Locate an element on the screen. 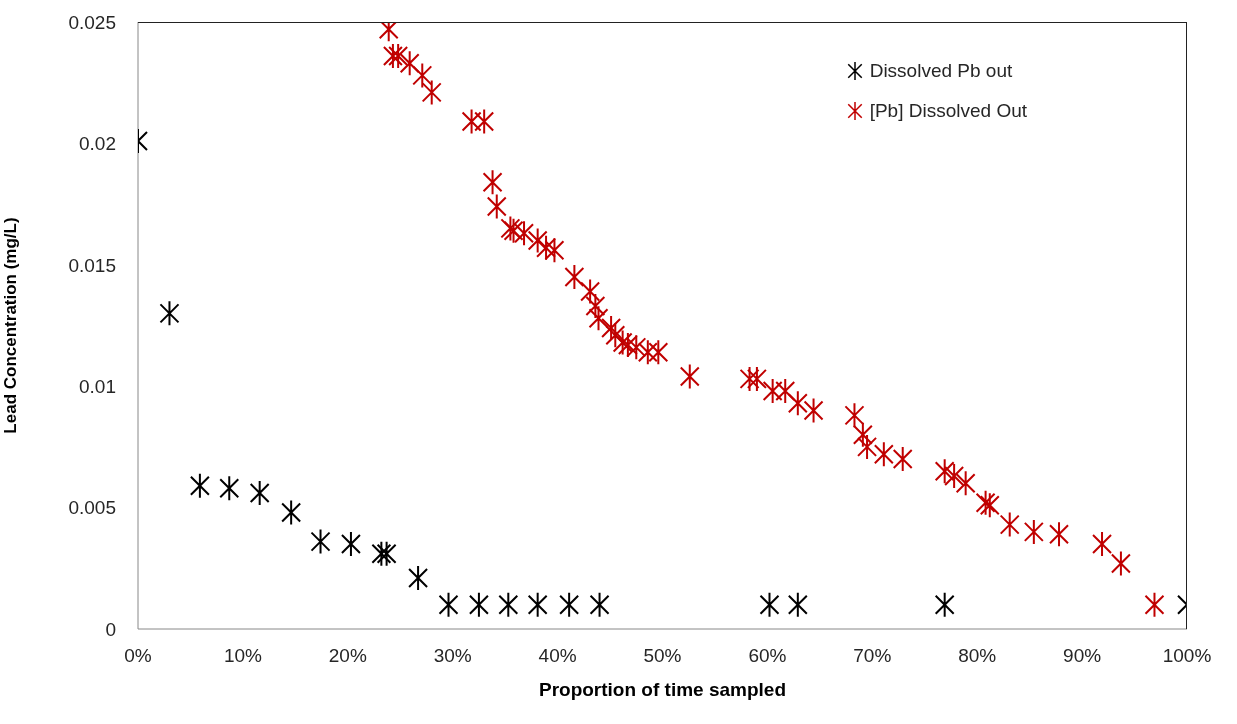  x-tick-label: 50% is located at coordinates (662, 656).